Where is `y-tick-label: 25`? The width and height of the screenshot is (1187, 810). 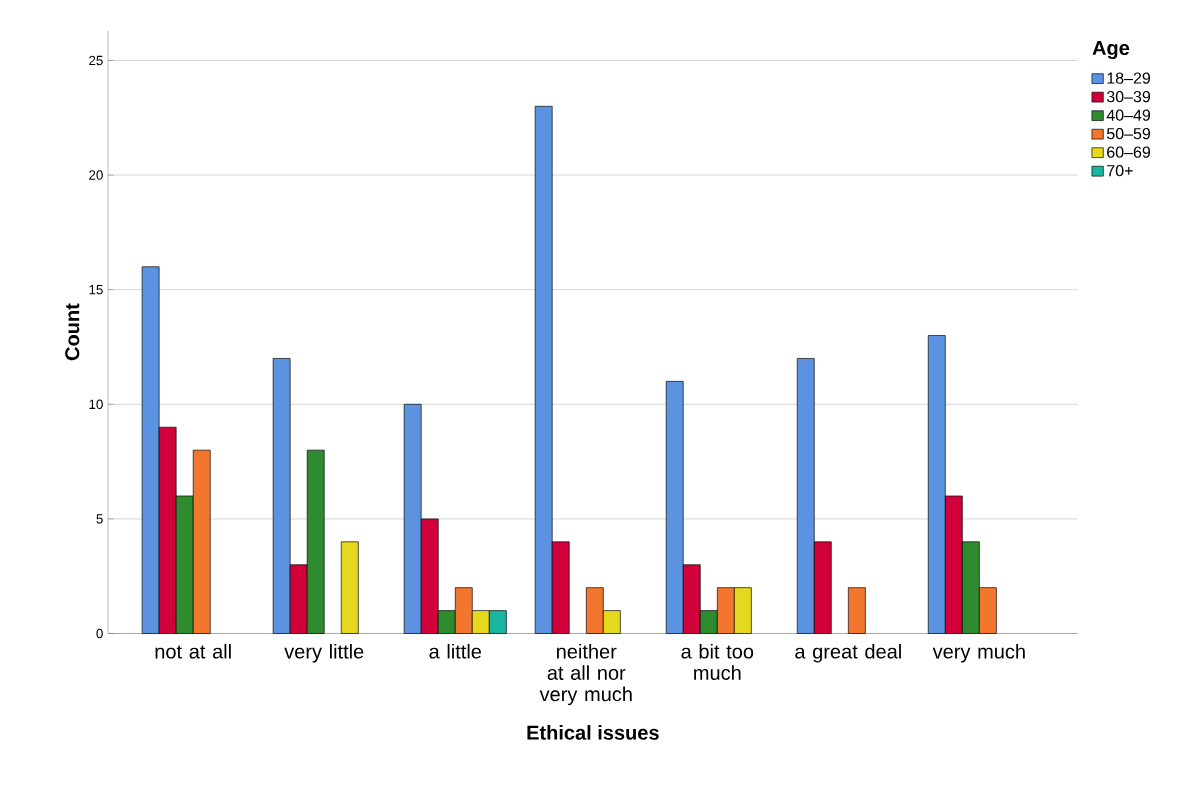 y-tick-label: 25 is located at coordinates (96, 60).